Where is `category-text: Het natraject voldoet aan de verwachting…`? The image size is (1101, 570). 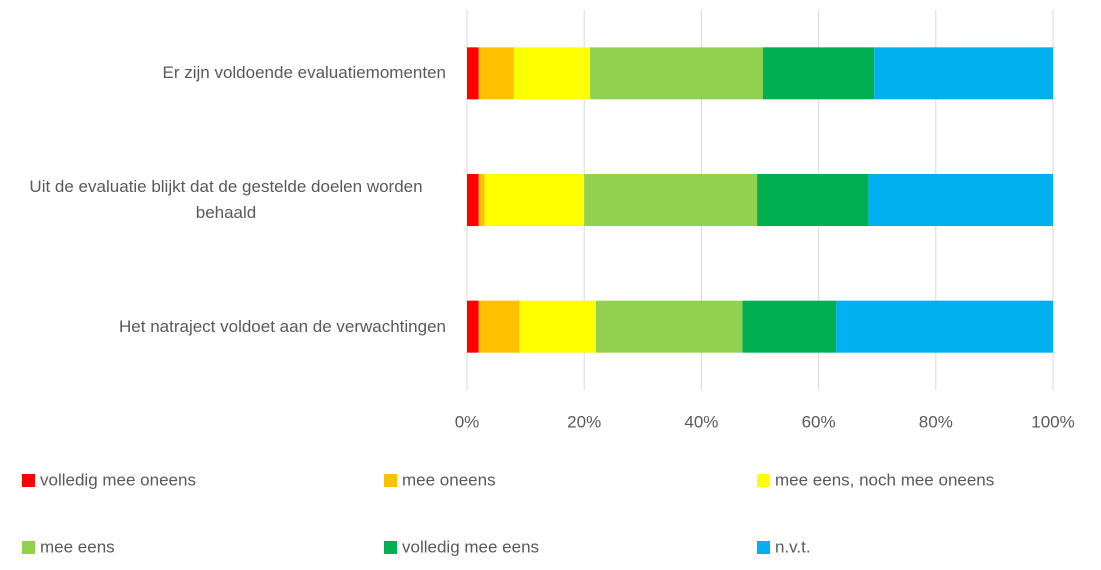
category-text: Het natraject voldoet aan de verwachting… is located at coordinates (282, 326).